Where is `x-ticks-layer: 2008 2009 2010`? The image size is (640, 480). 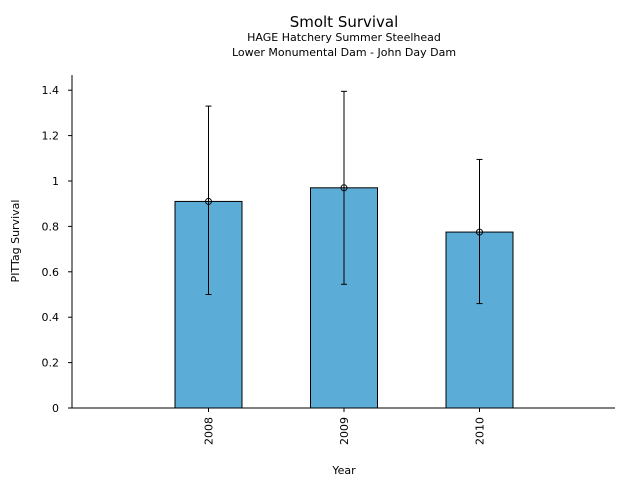
x-ticks-layer: 2008 2009 2010 is located at coordinates (345, 426).